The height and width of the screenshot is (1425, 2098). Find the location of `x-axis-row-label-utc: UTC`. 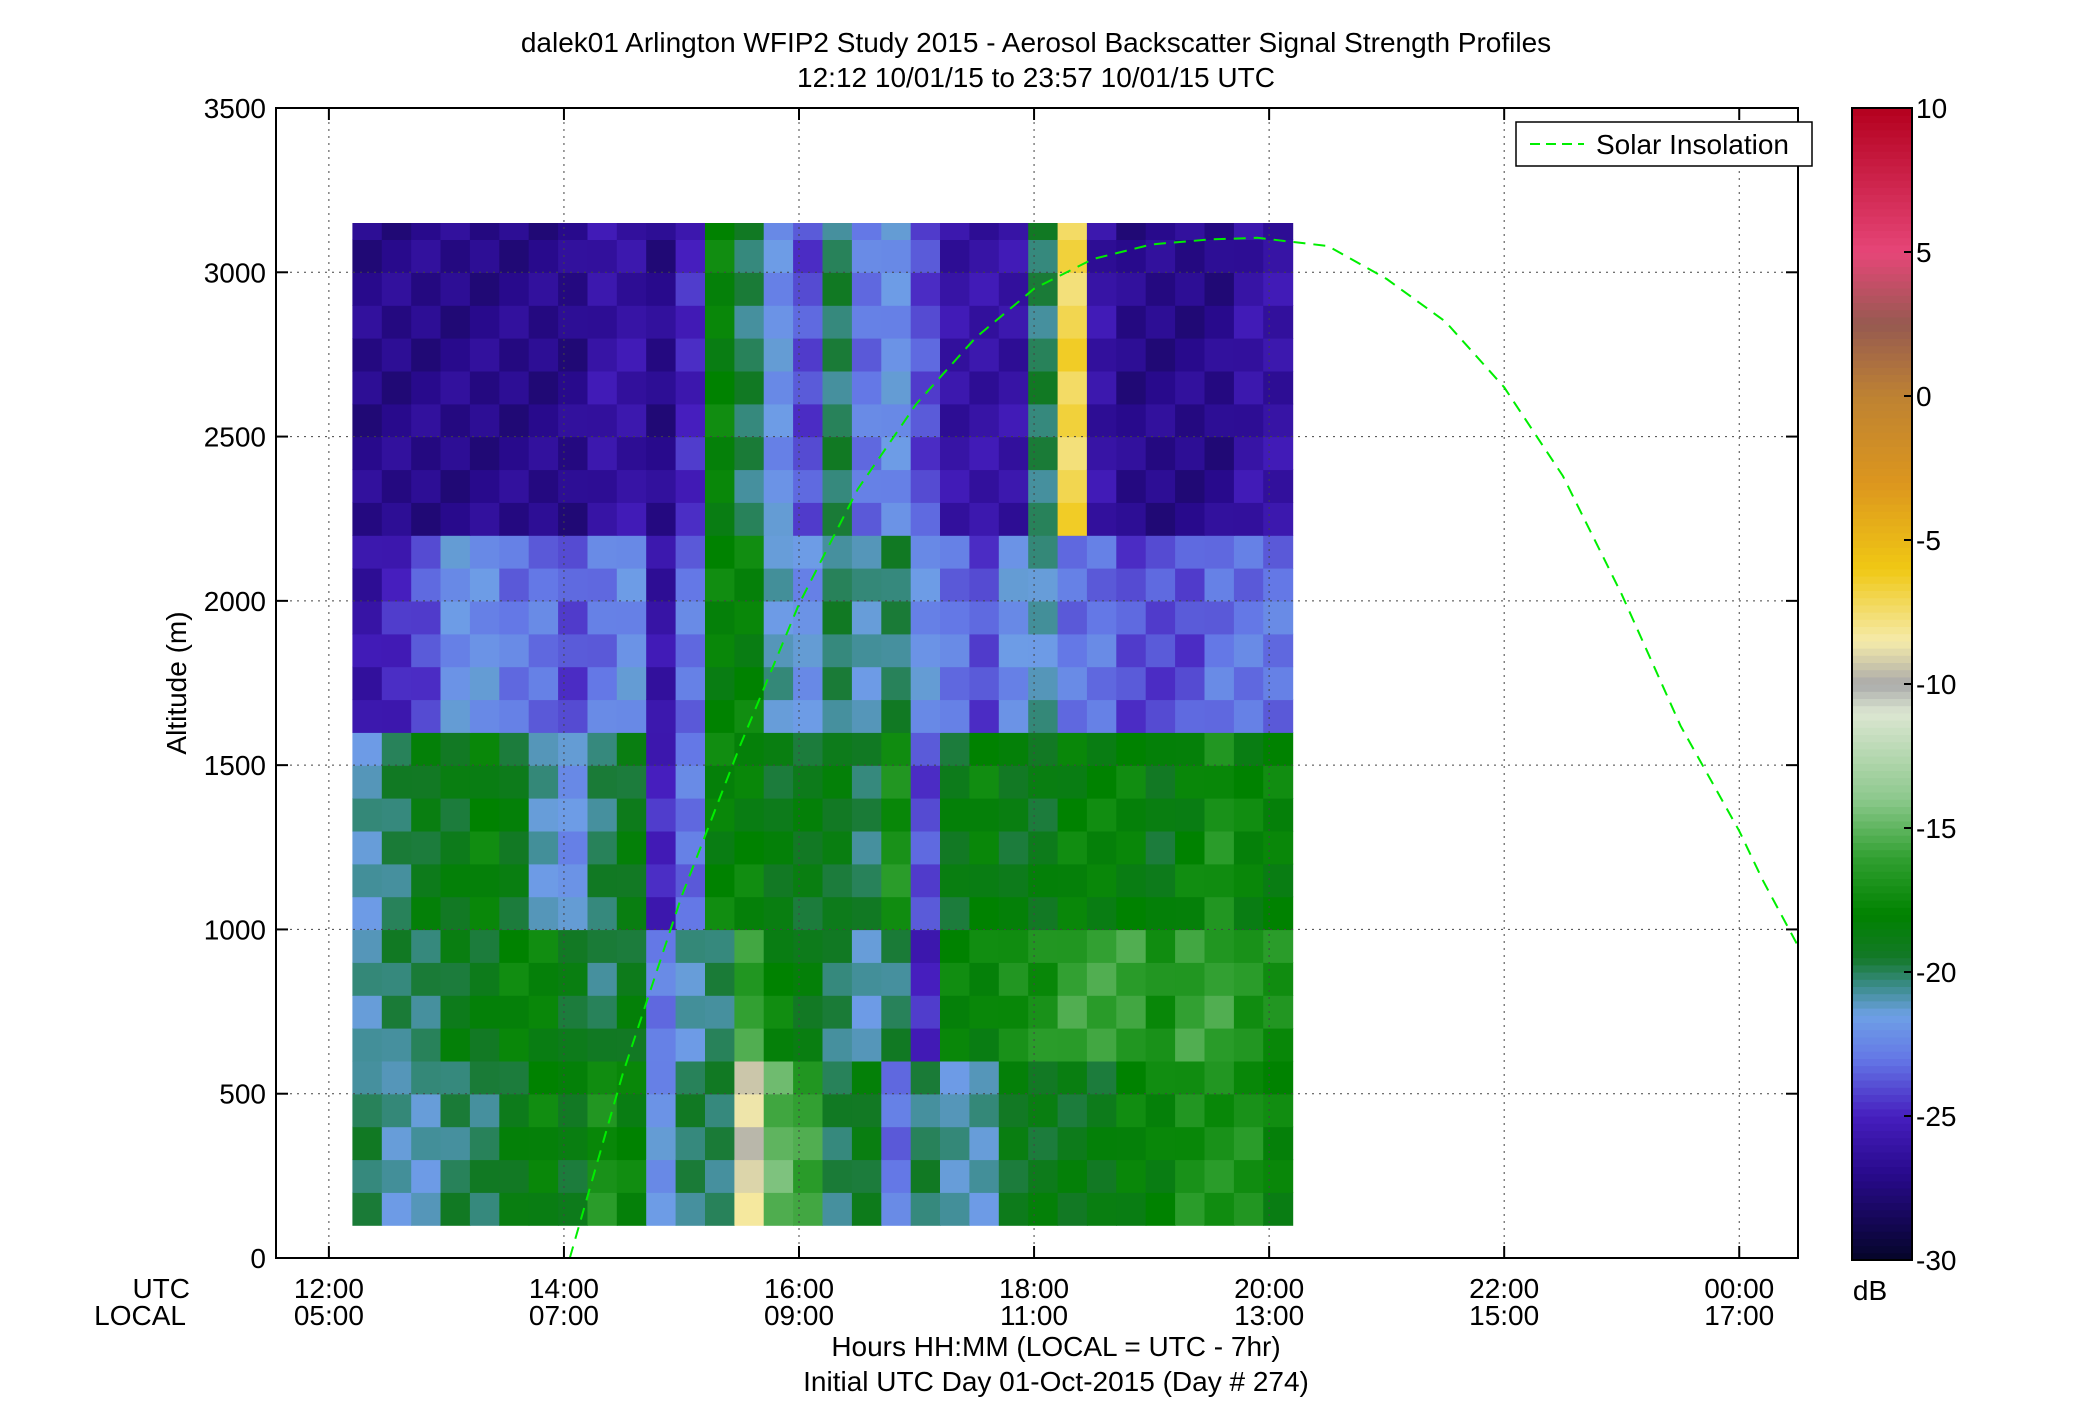

x-axis-row-label-utc: UTC is located at coordinates (161, 1288).